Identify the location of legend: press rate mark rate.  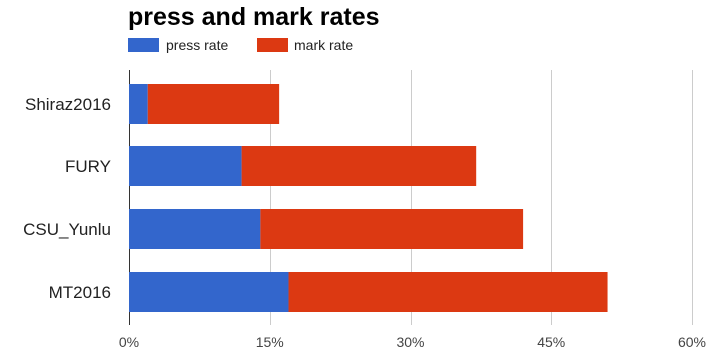
(240, 45).